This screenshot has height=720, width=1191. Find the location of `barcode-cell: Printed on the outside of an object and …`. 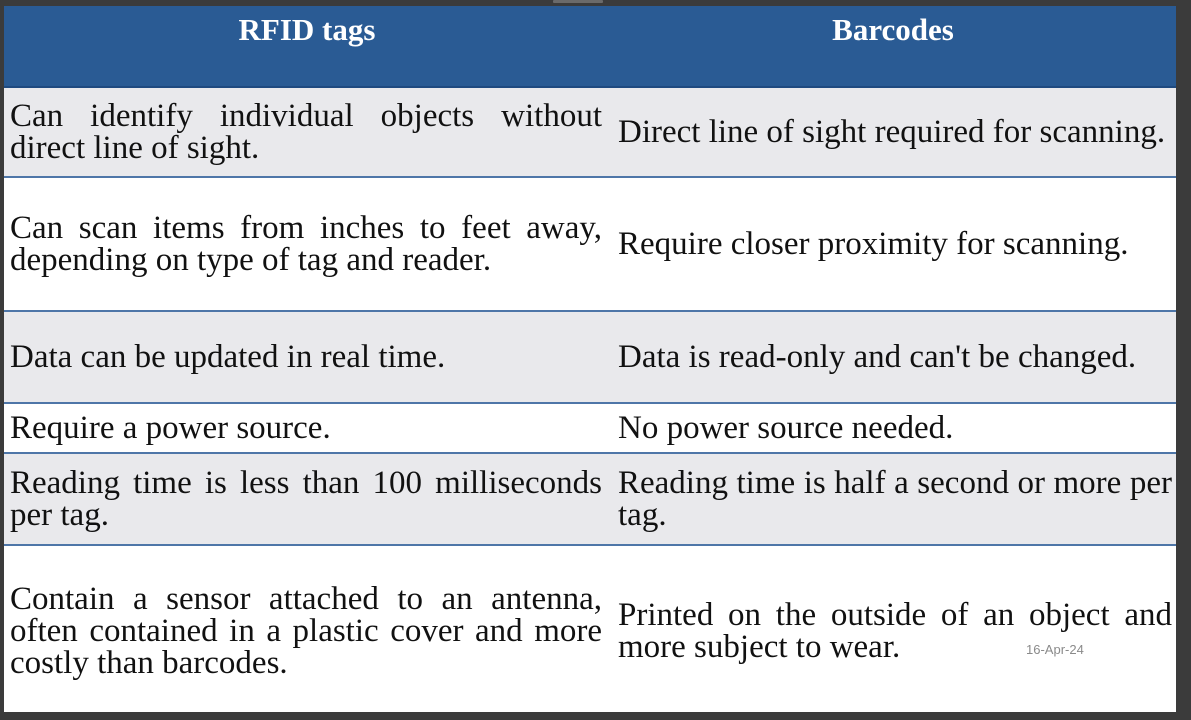

barcode-cell: Printed on the outside of an object and … is located at coordinates (893, 630).